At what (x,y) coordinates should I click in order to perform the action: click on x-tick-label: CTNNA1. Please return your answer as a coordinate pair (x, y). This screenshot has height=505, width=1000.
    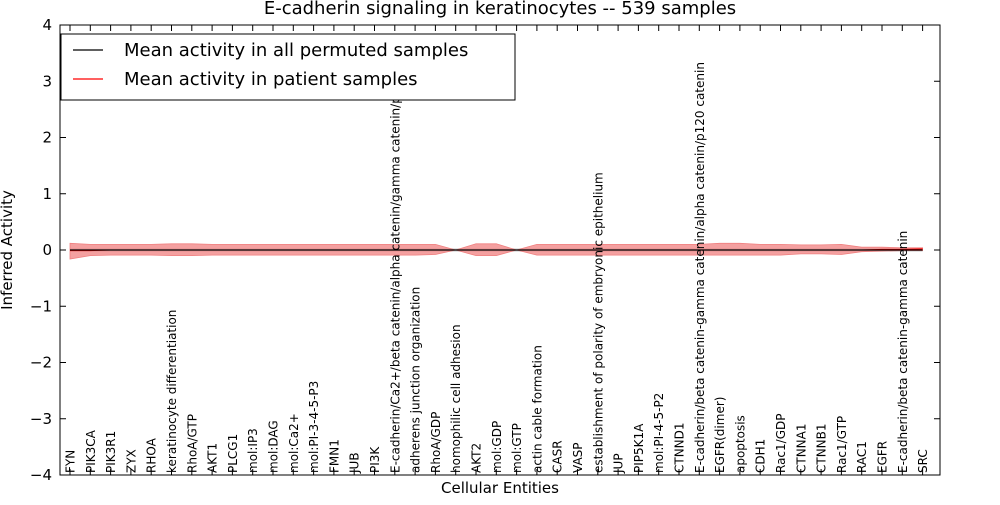
    Looking at the image, I should click on (801, 448).